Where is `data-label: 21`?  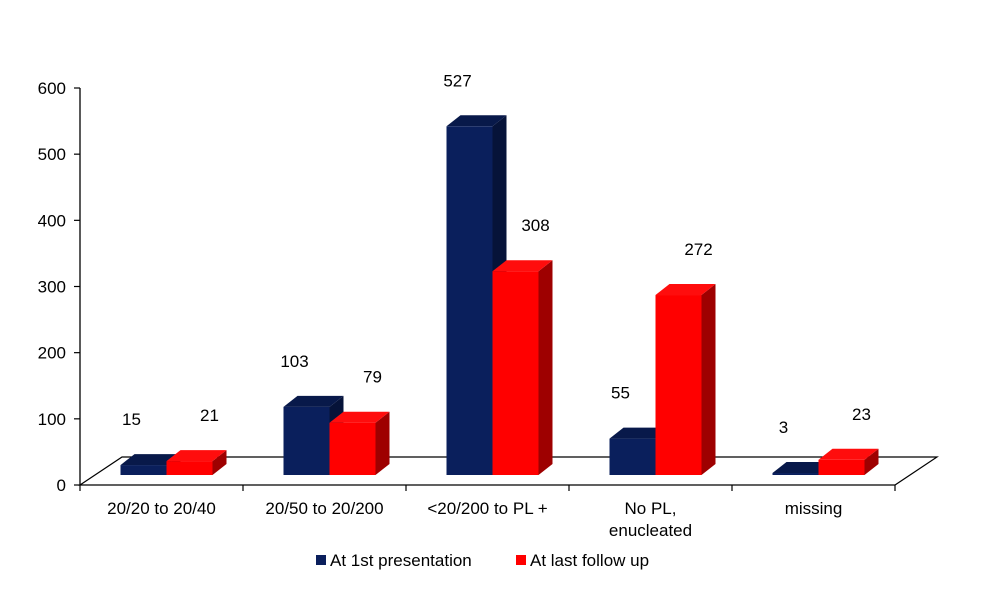
data-label: 21 is located at coordinates (209, 415).